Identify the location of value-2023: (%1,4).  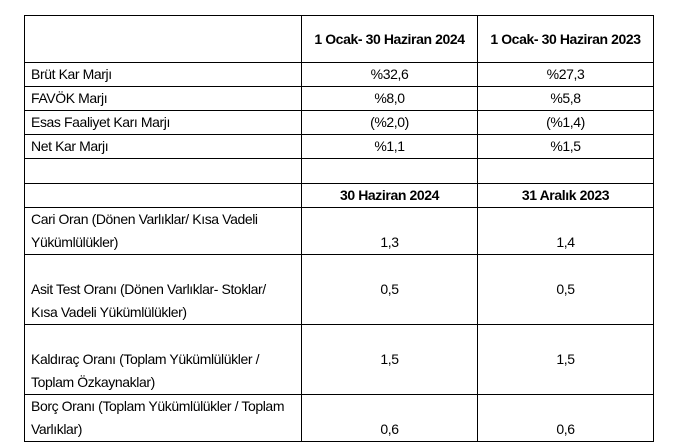
(565, 122).